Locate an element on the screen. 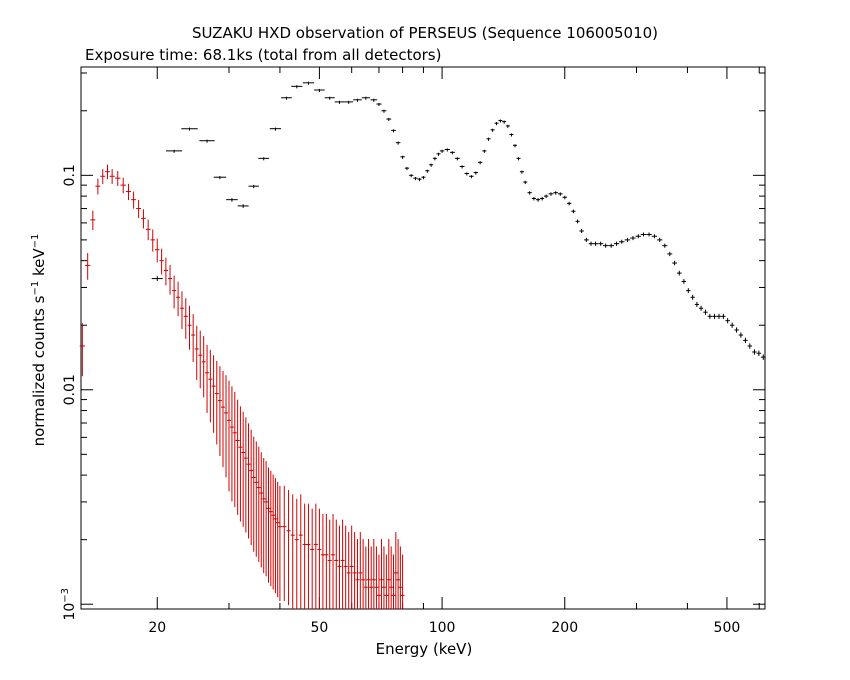 This screenshot has height=680, width=850. x-tick-label: 500 is located at coordinates (727, 628).